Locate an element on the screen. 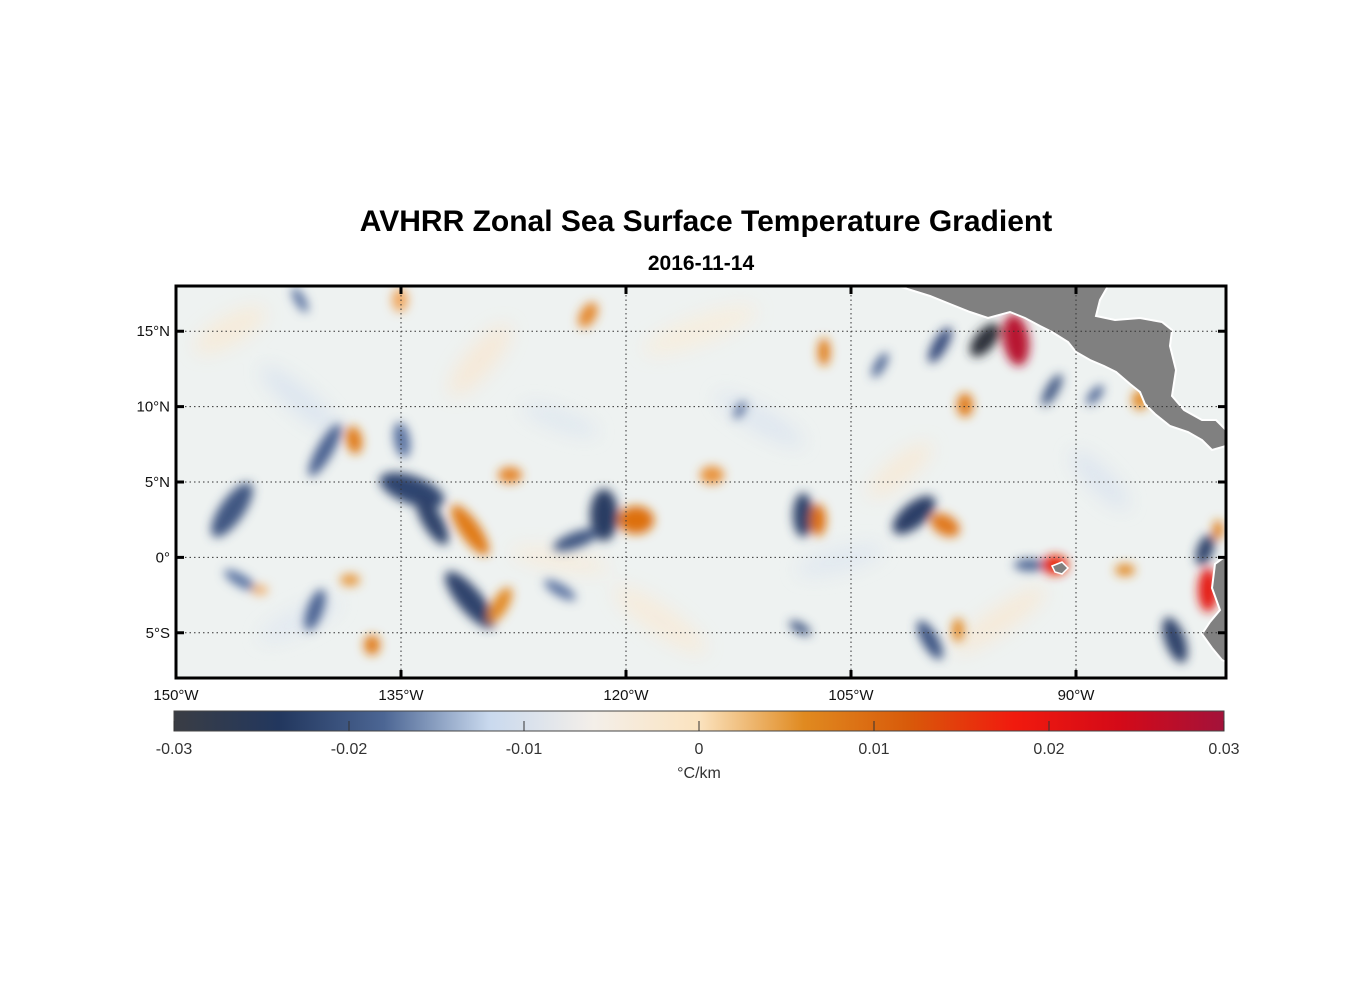  land-central-america is located at coordinates (1061, 369).